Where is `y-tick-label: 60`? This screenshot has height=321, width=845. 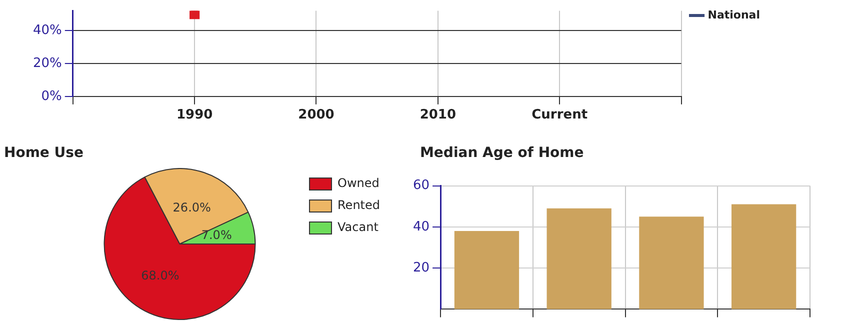
y-tick-label: 60 is located at coordinates (421, 186).